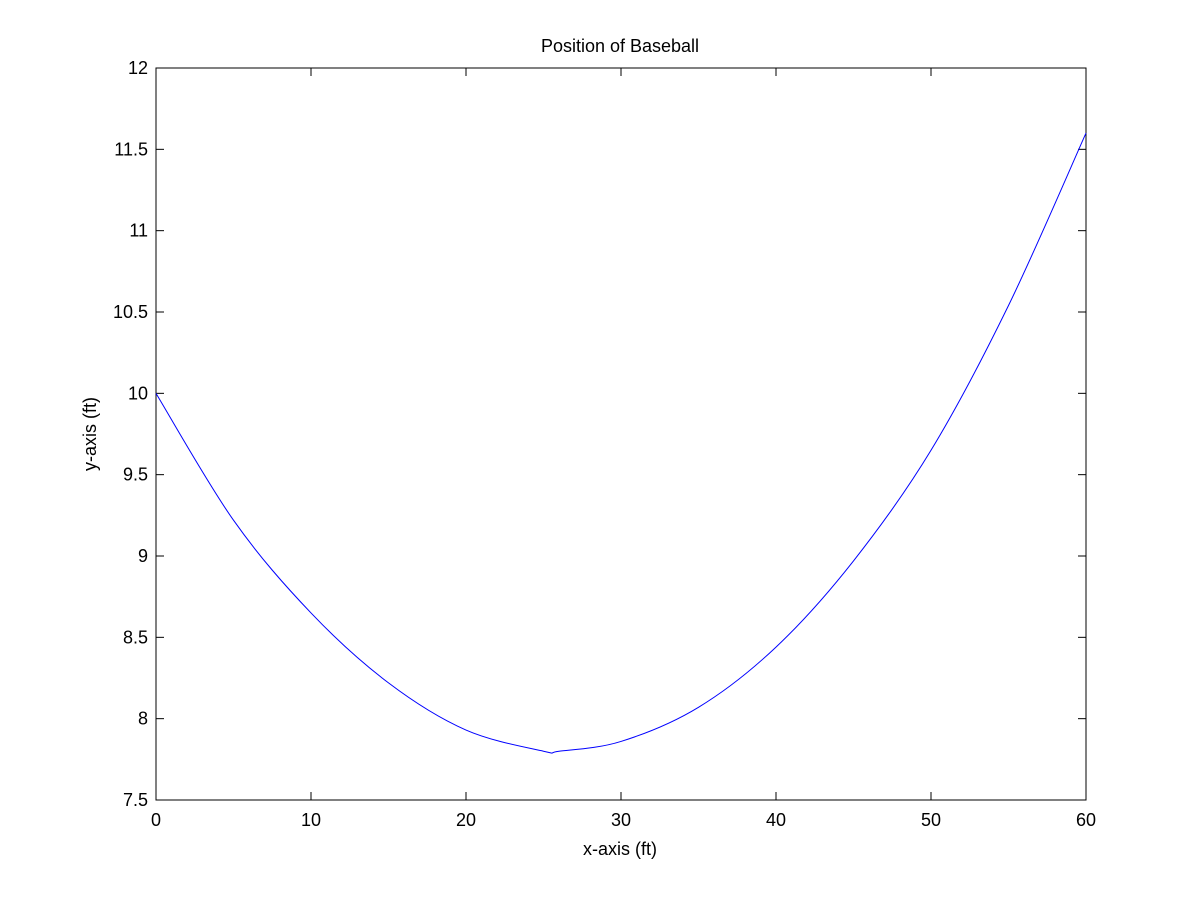 The image size is (1200, 905). I want to click on x-tick-label: 10, so click(311, 820).